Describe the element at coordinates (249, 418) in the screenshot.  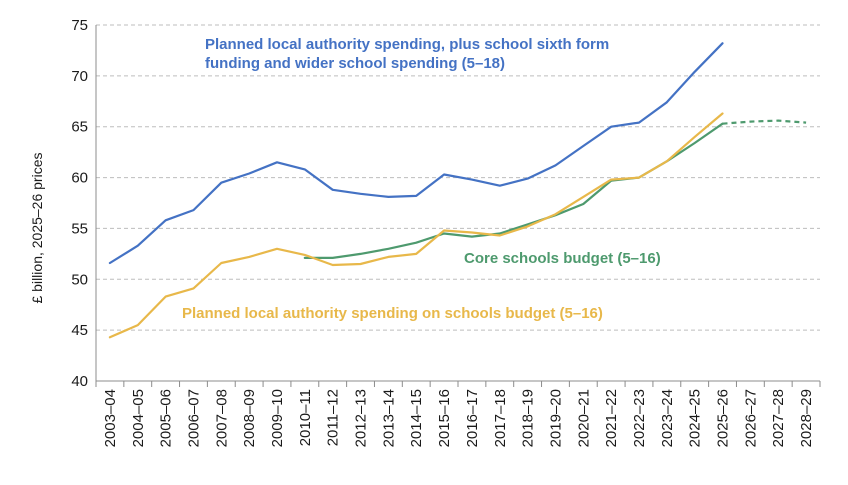
I see `x-tick-label: 2008–09` at that location.